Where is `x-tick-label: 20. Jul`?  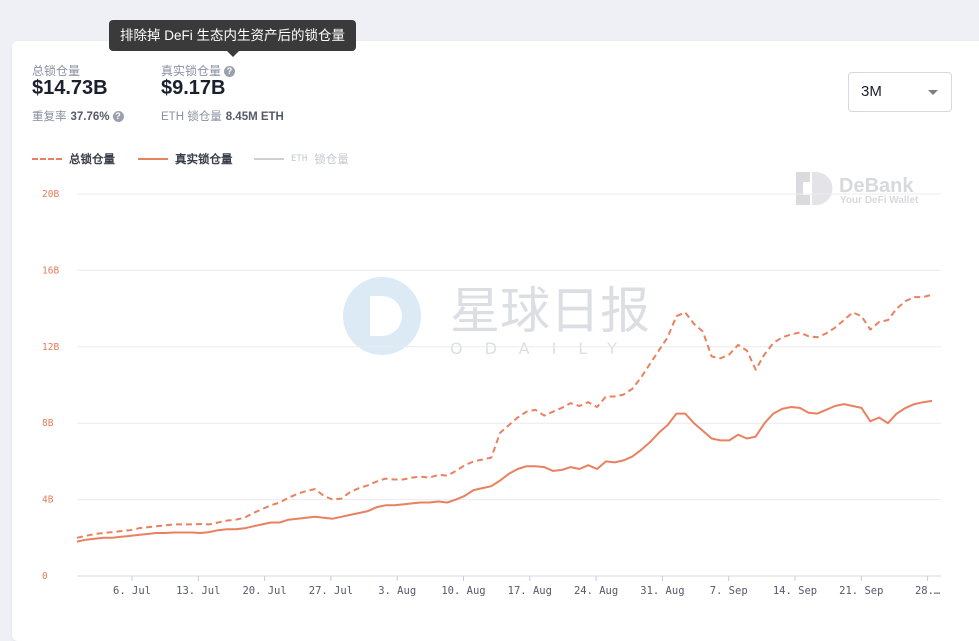 x-tick-label: 20. Jul is located at coordinates (264, 591).